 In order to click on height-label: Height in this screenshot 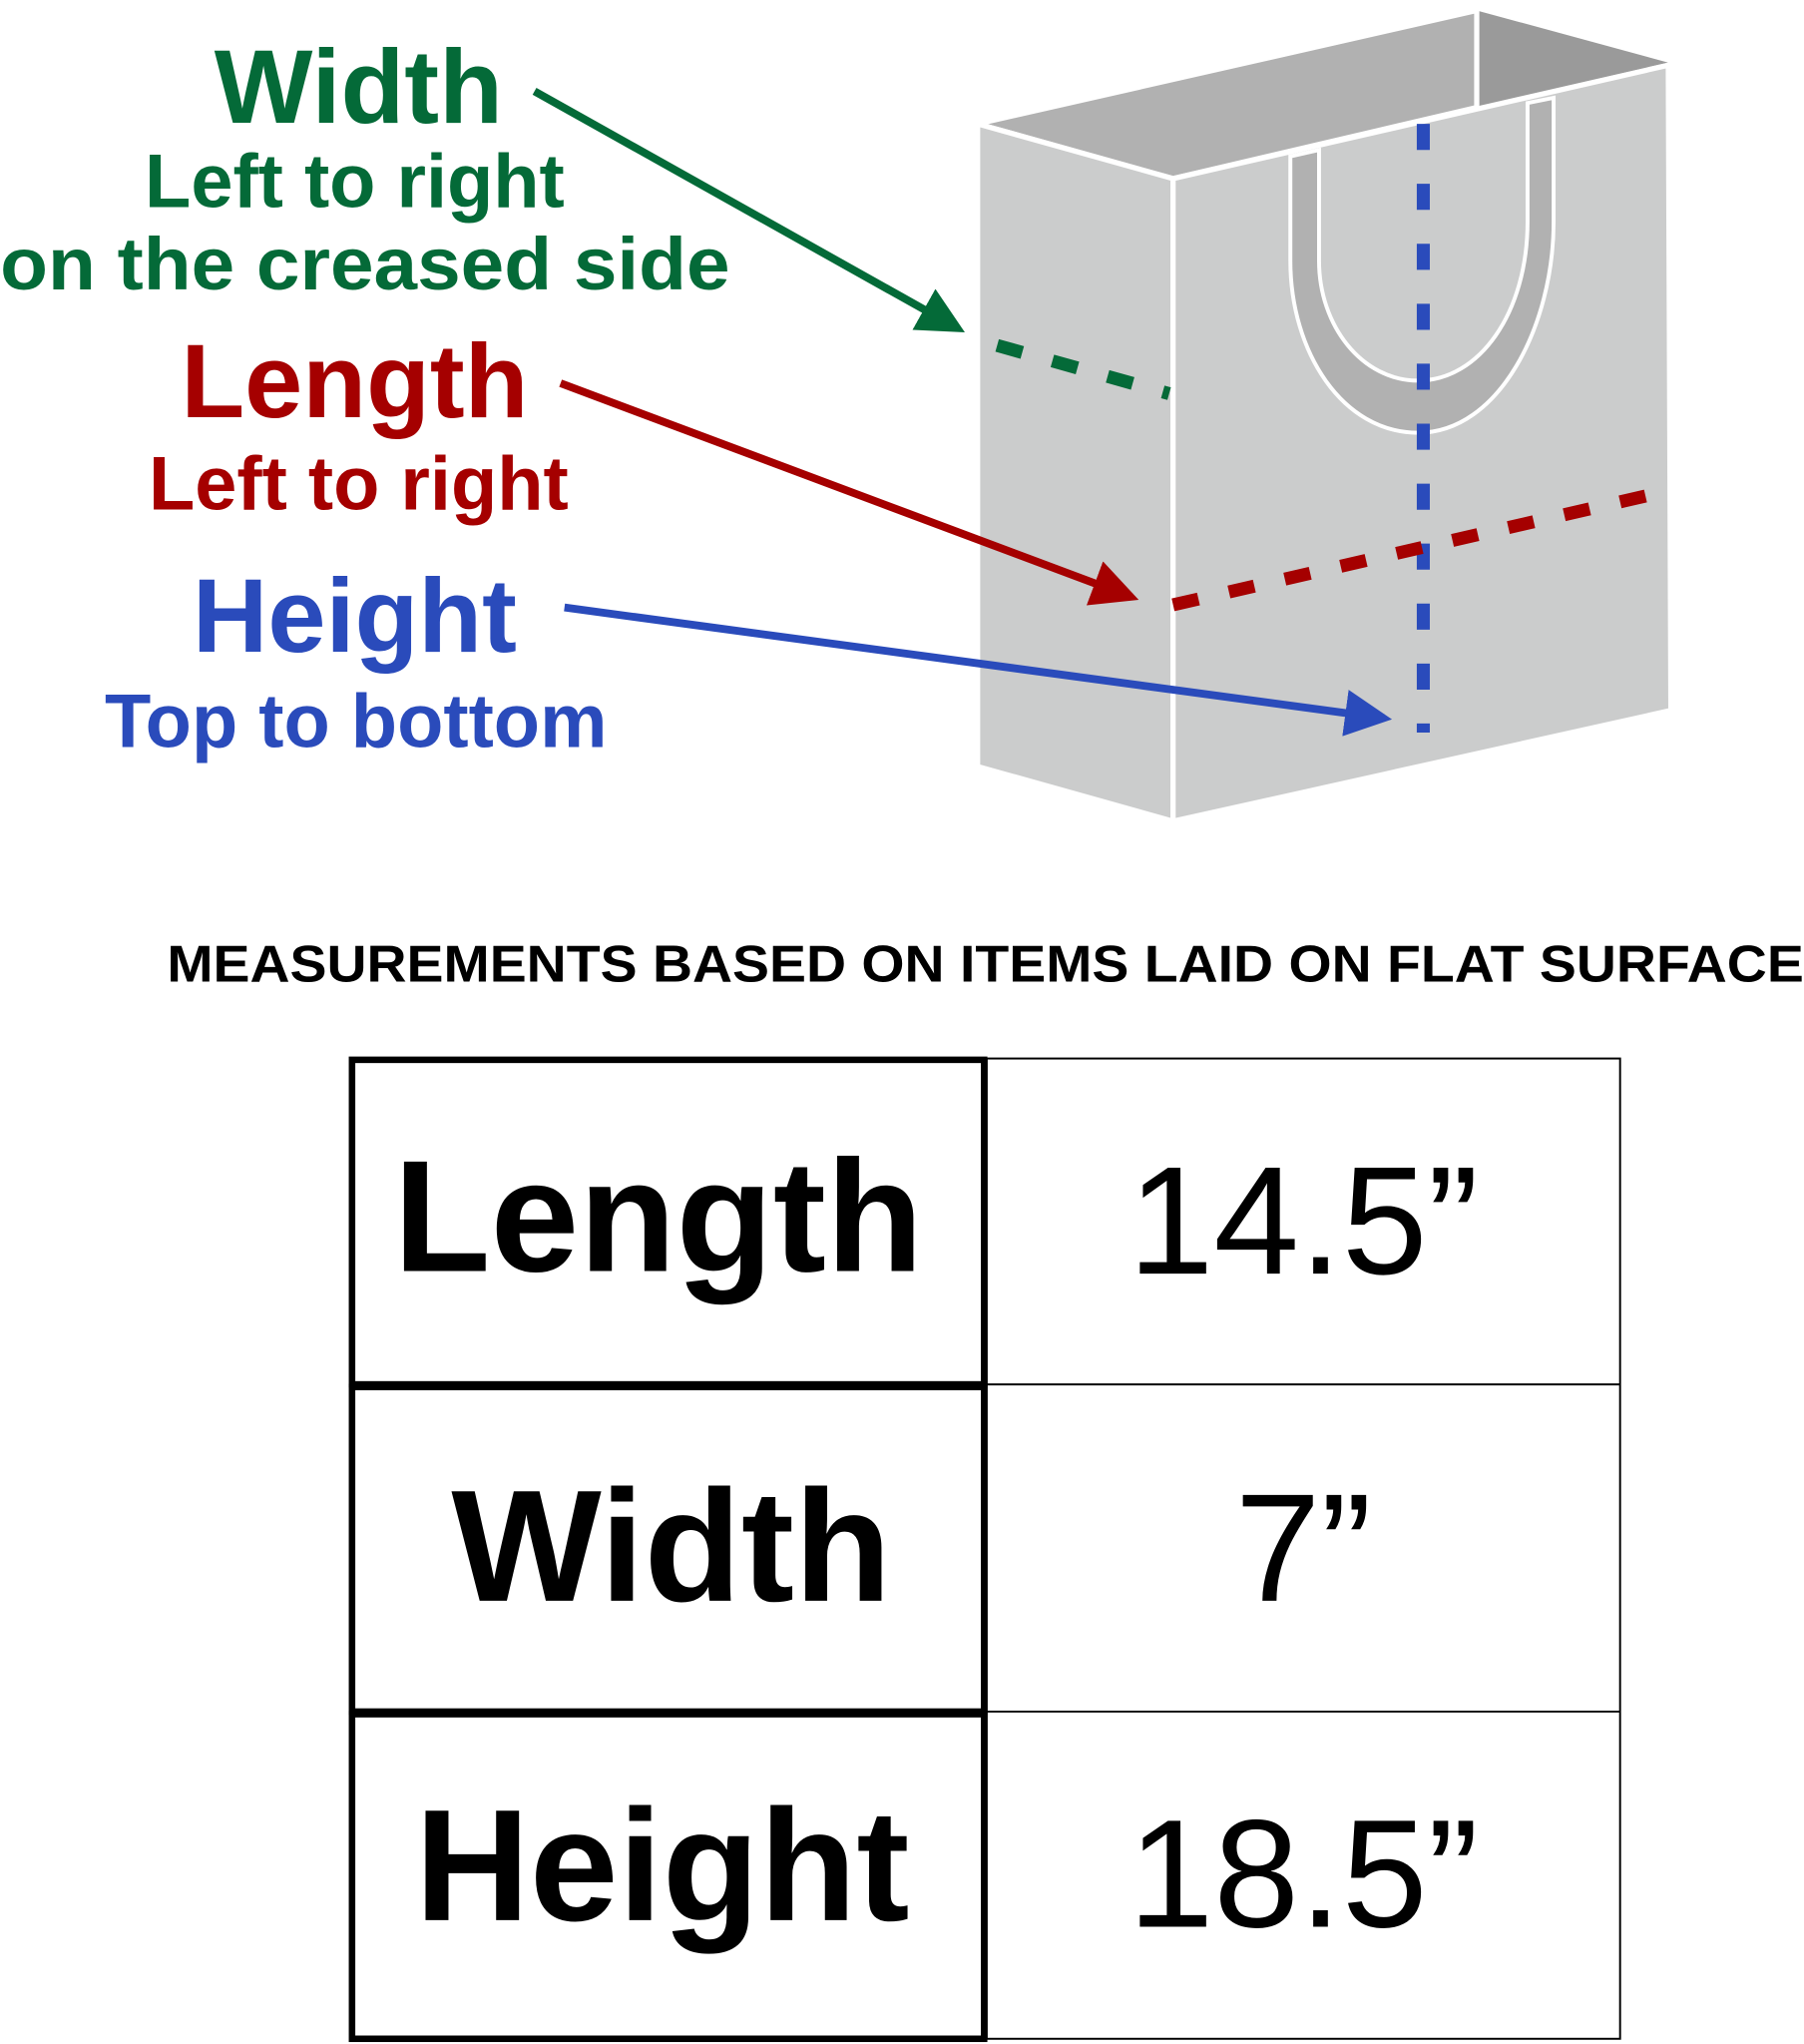, I will do `click(355, 616)`.